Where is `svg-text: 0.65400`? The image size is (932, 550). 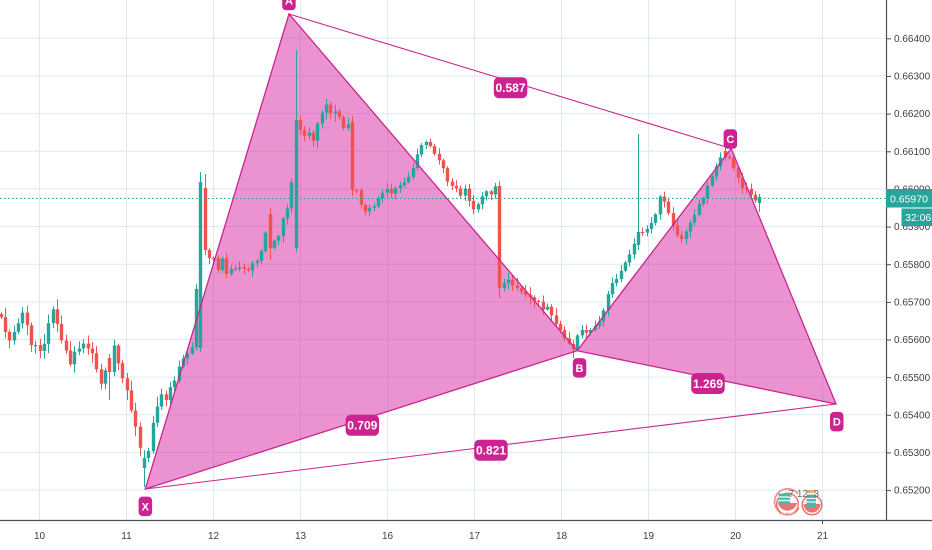 svg-text: 0.65400 is located at coordinates (912, 415).